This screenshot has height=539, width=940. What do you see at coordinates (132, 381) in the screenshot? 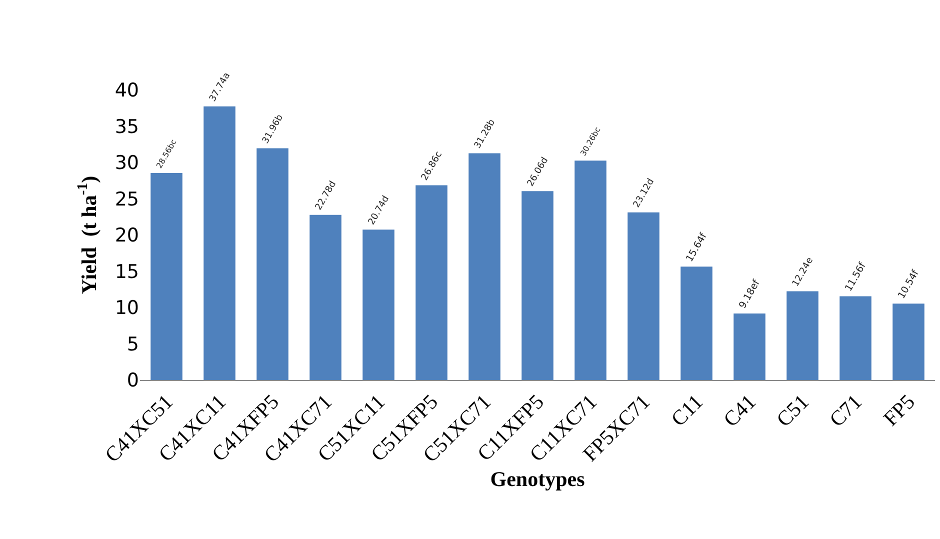
I see `y-tick-label: 0` at bounding box center [132, 381].